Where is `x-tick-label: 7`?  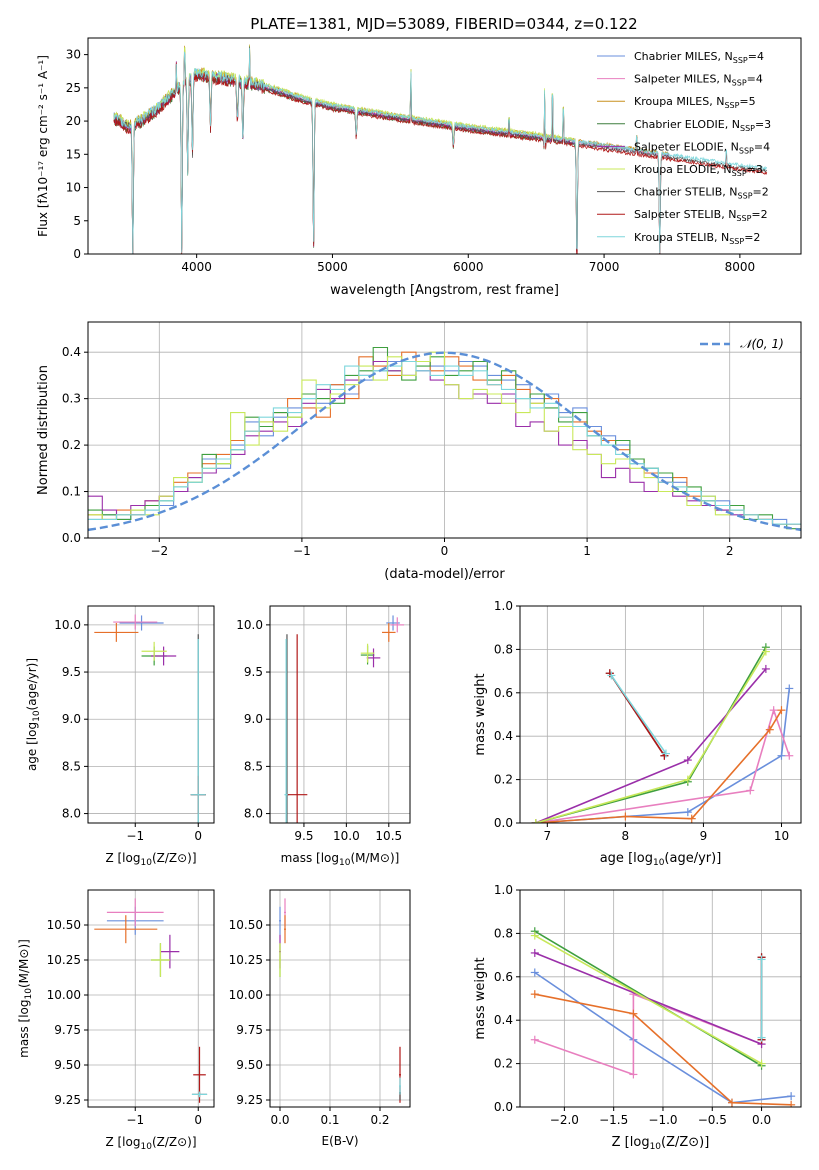 x-tick-label: 7 is located at coordinates (547, 836).